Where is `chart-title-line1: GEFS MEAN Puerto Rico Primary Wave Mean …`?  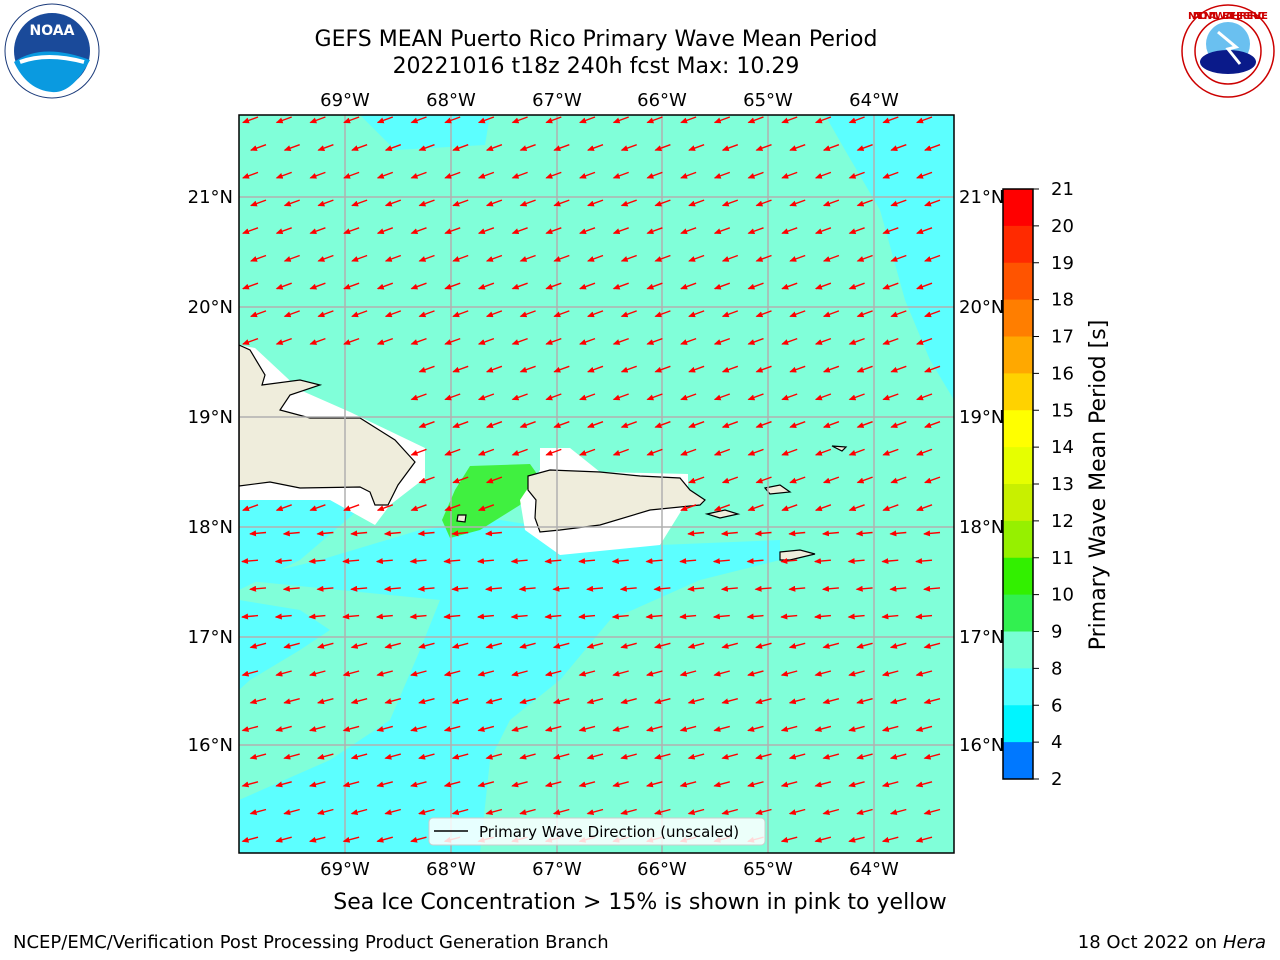 chart-title-line1: GEFS MEAN Puerto Rico Primary Wave Mean … is located at coordinates (596, 39).